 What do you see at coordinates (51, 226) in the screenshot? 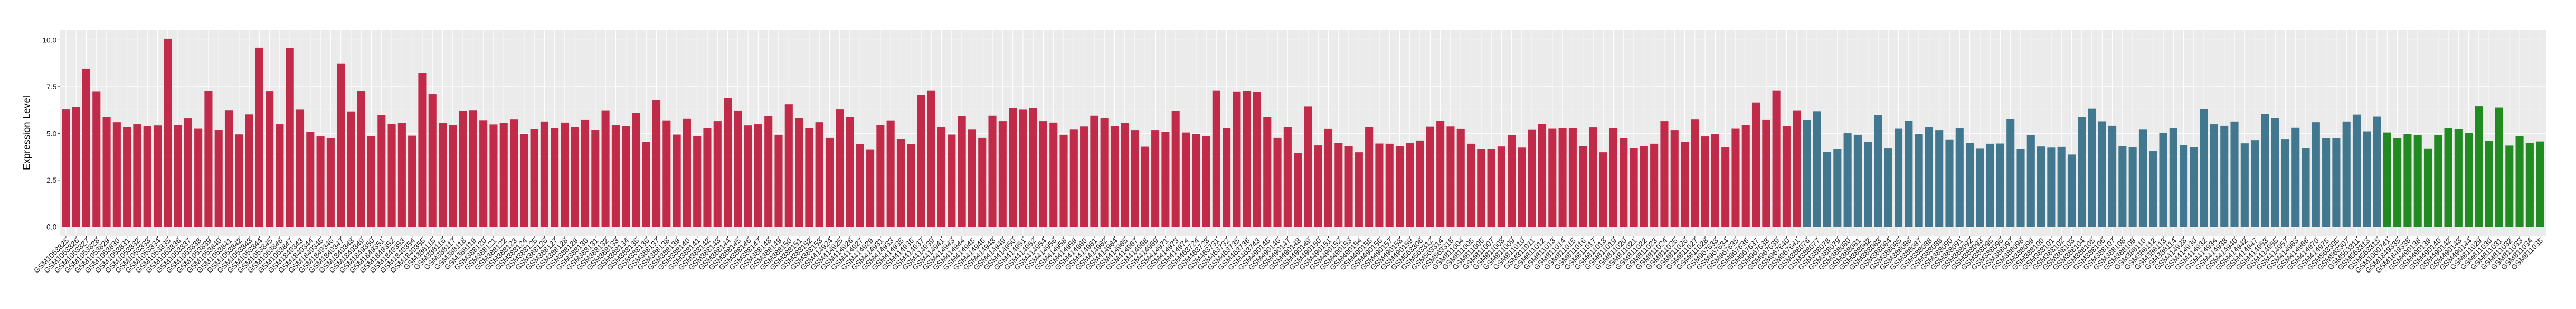
I see `svg-text: 0.0` at bounding box center [51, 226].